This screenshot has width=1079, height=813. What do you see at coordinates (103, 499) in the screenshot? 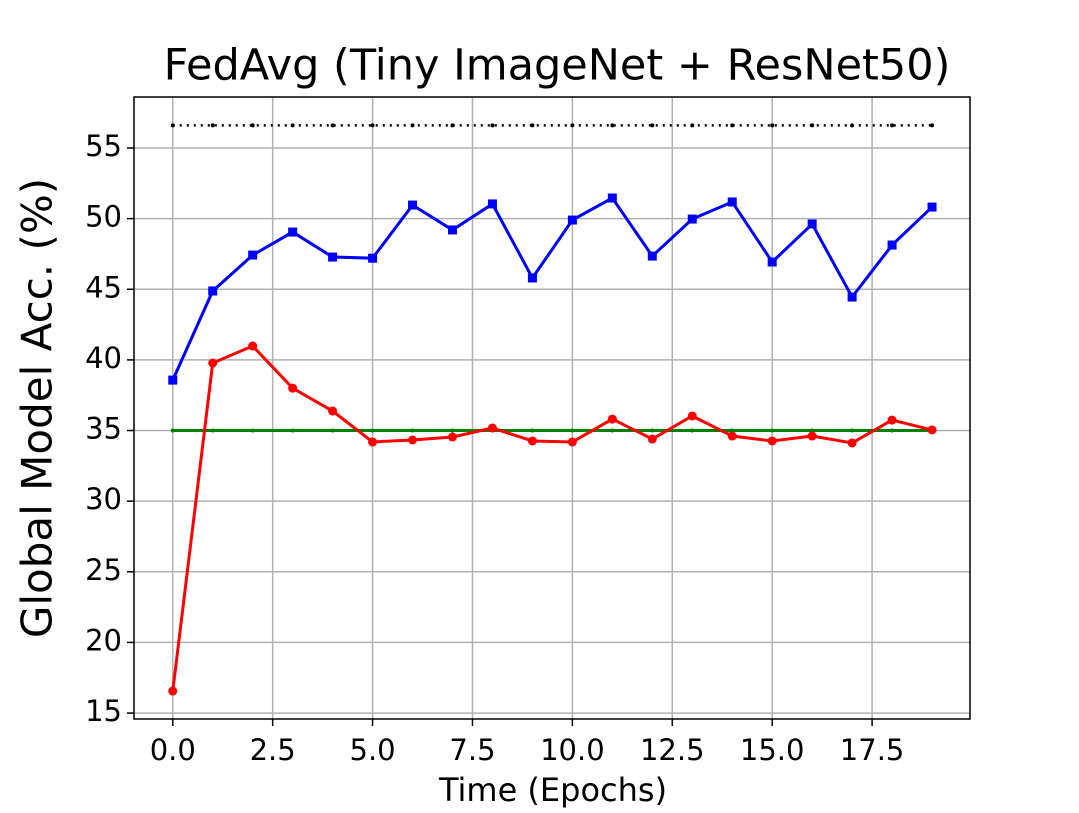
I see `y-tick-label: 30` at bounding box center [103, 499].